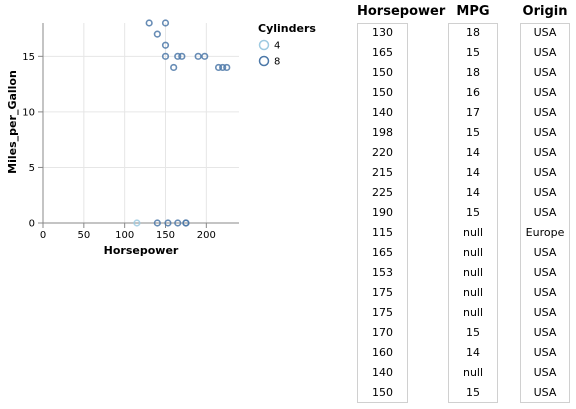 This screenshot has width=576, height=409. What do you see at coordinates (287, 45) in the screenshot?
I see `legend: Cylinders 4 8` at bounding box center [287, 45].